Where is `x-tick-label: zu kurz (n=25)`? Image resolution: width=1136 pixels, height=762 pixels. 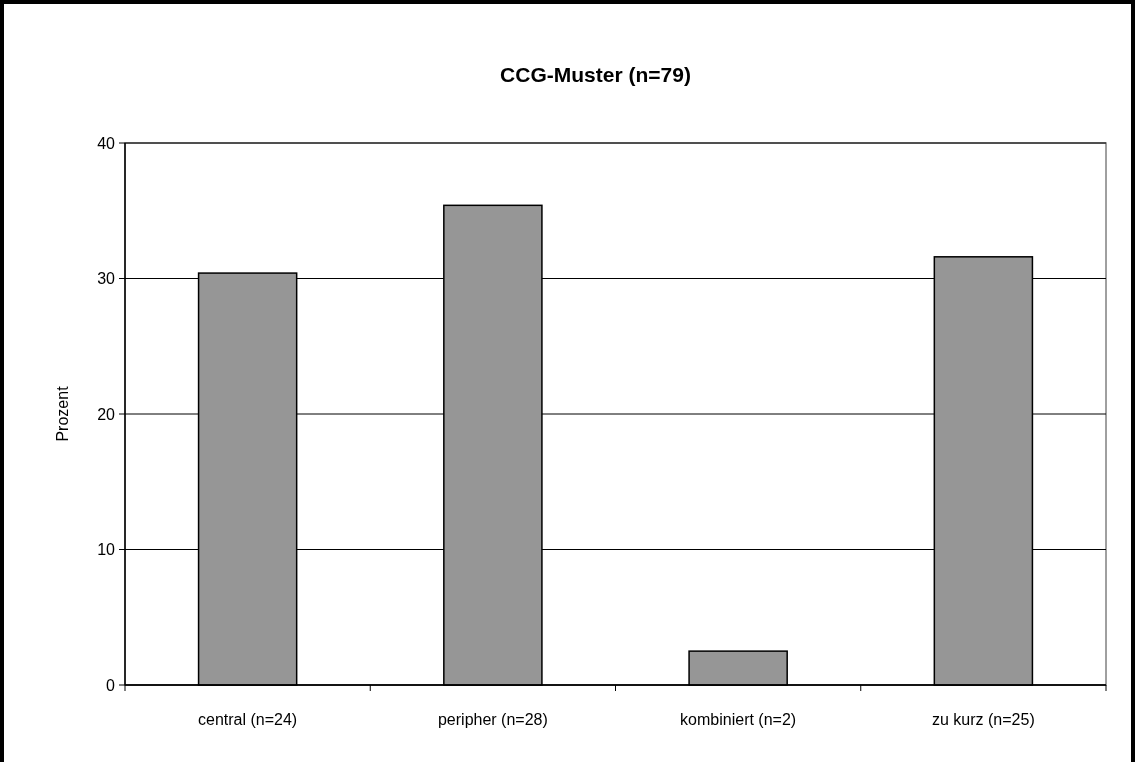
x-tick-label: zu kurz (n=25) is located at coordinates (983, 719).